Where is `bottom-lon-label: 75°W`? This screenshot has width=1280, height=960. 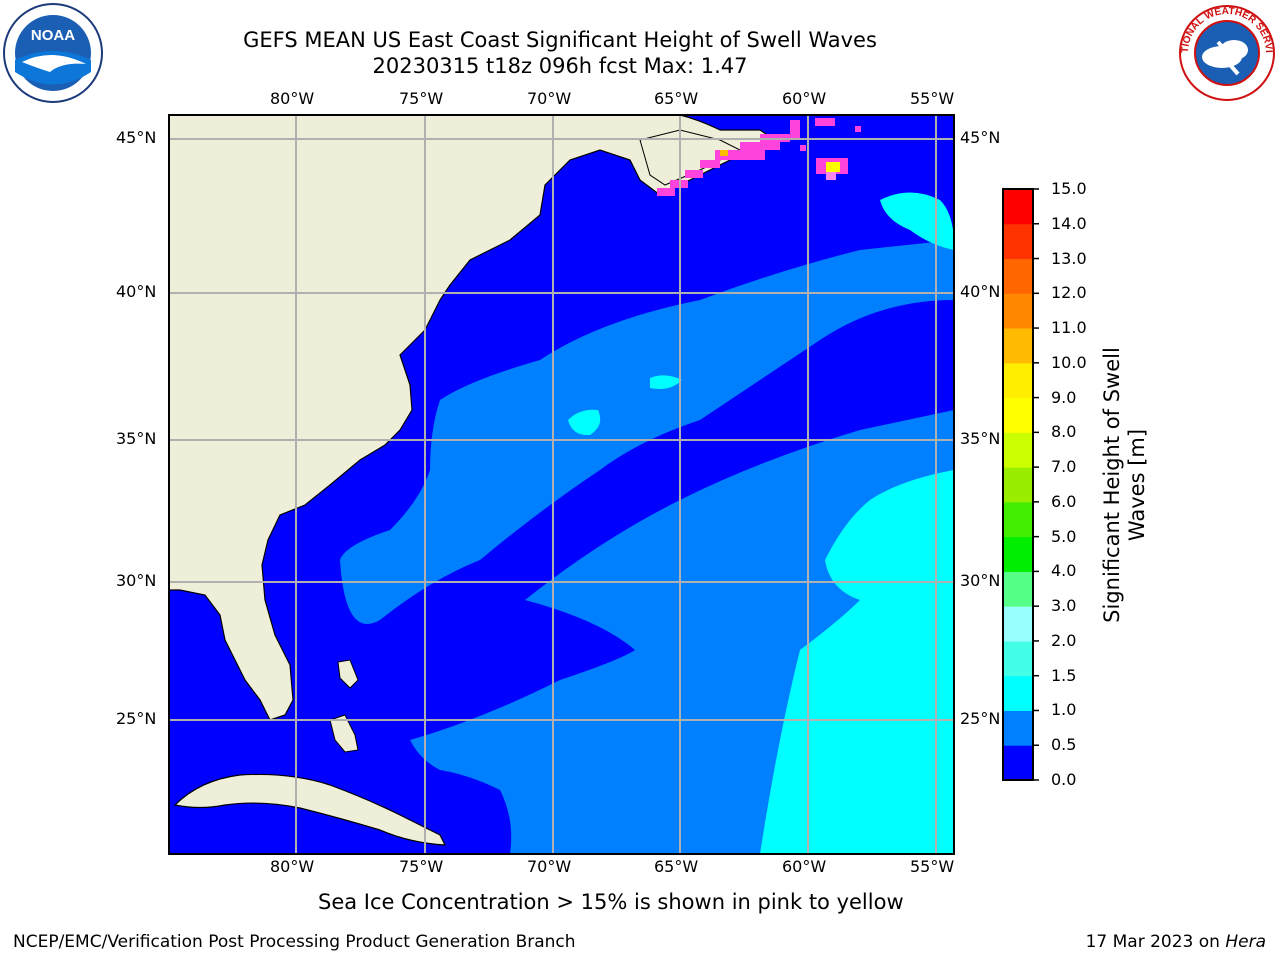
bottom-lon-label: 75°W is located at coordinates (421, 866).